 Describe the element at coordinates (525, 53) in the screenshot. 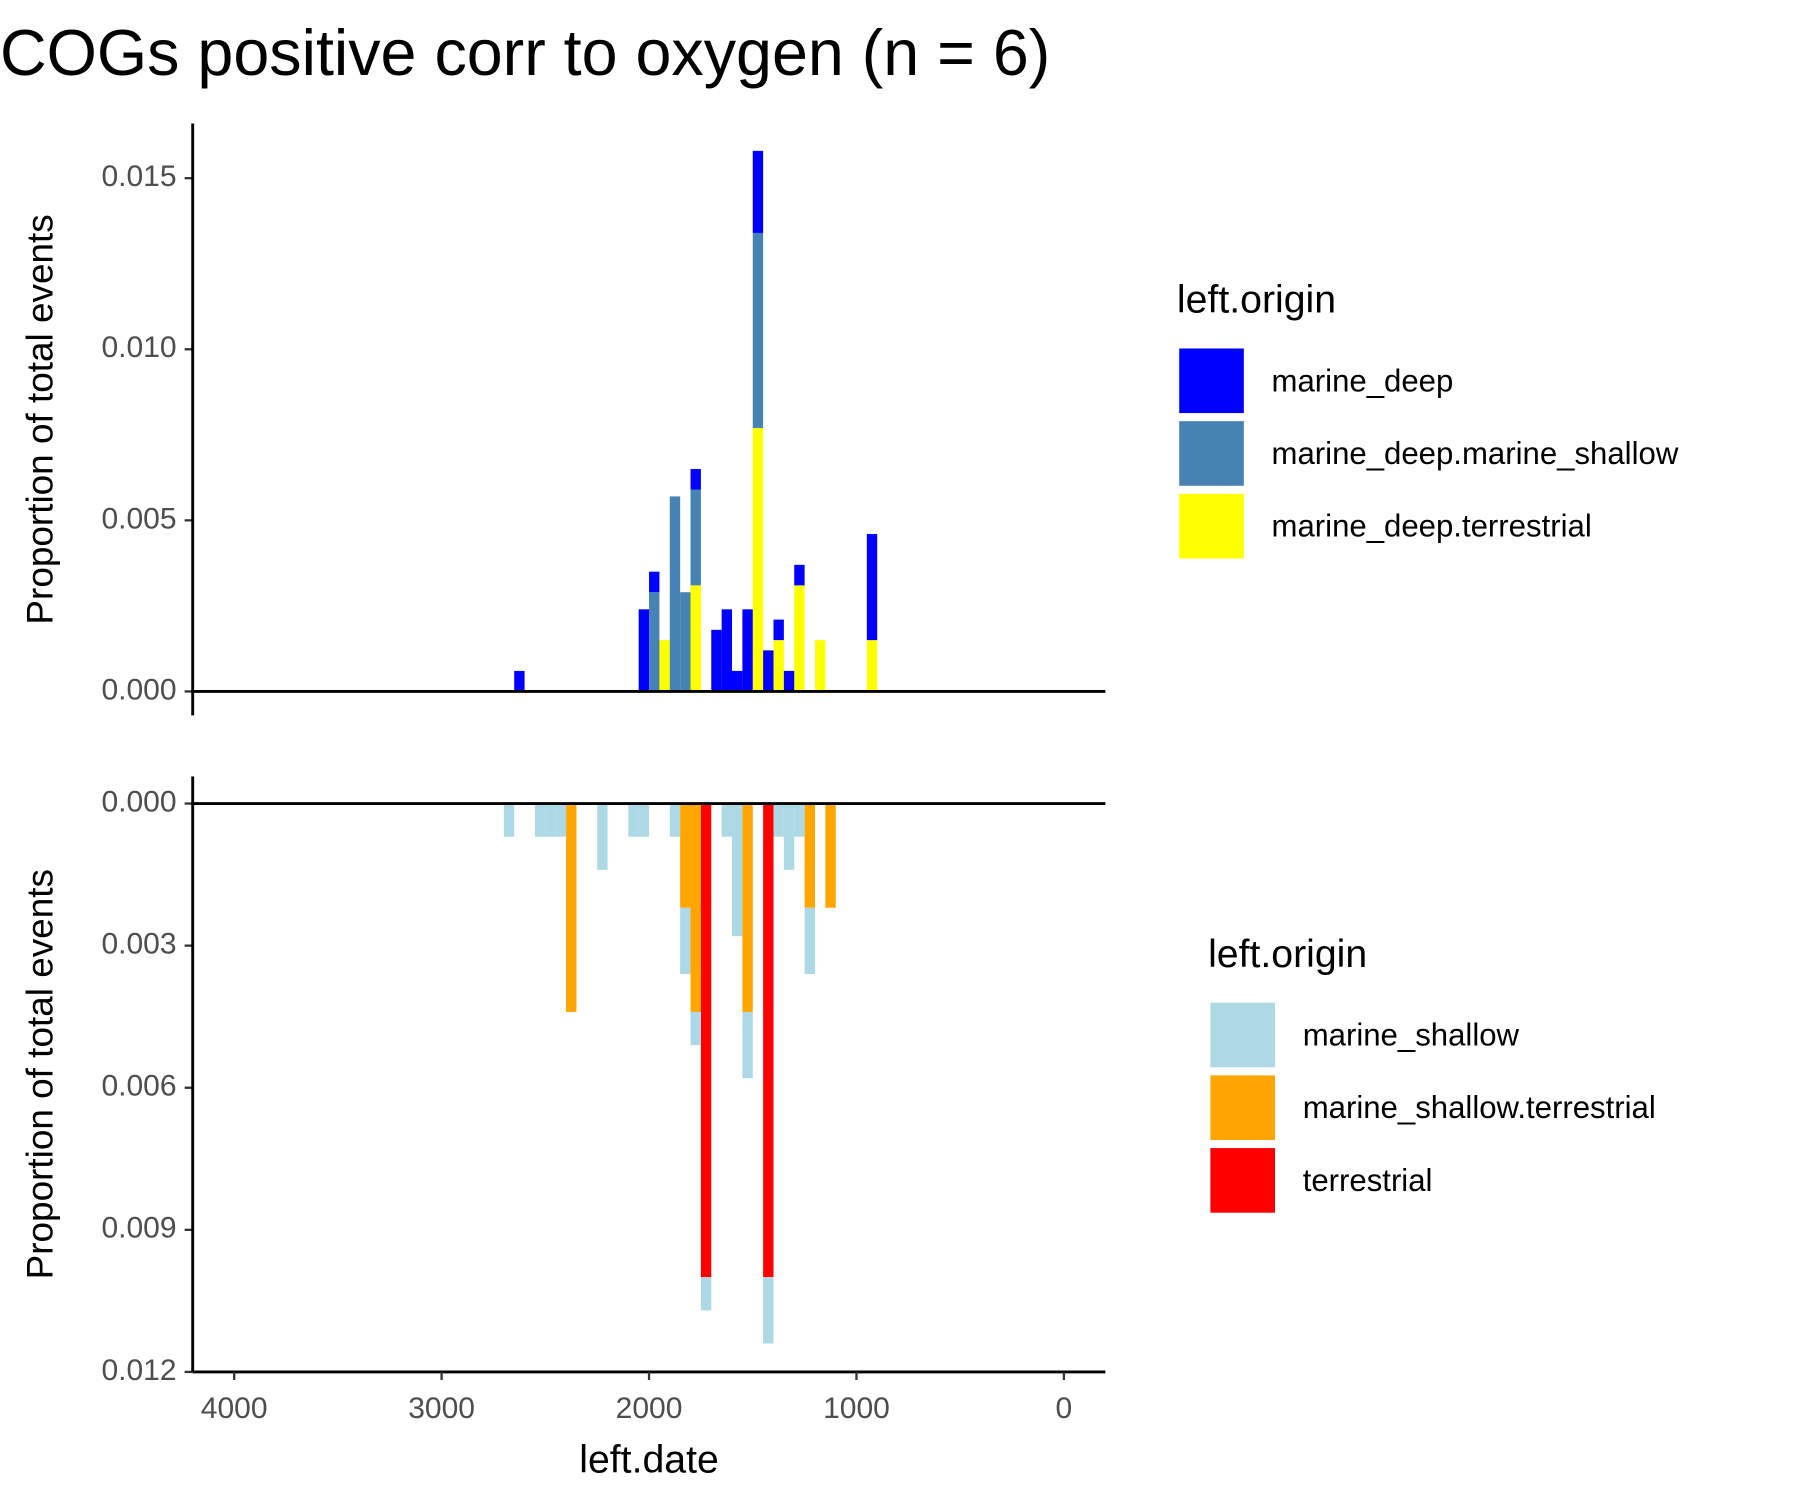

I see `chart-title: COGs positive corr to oxygen (n = 6)` at that location.